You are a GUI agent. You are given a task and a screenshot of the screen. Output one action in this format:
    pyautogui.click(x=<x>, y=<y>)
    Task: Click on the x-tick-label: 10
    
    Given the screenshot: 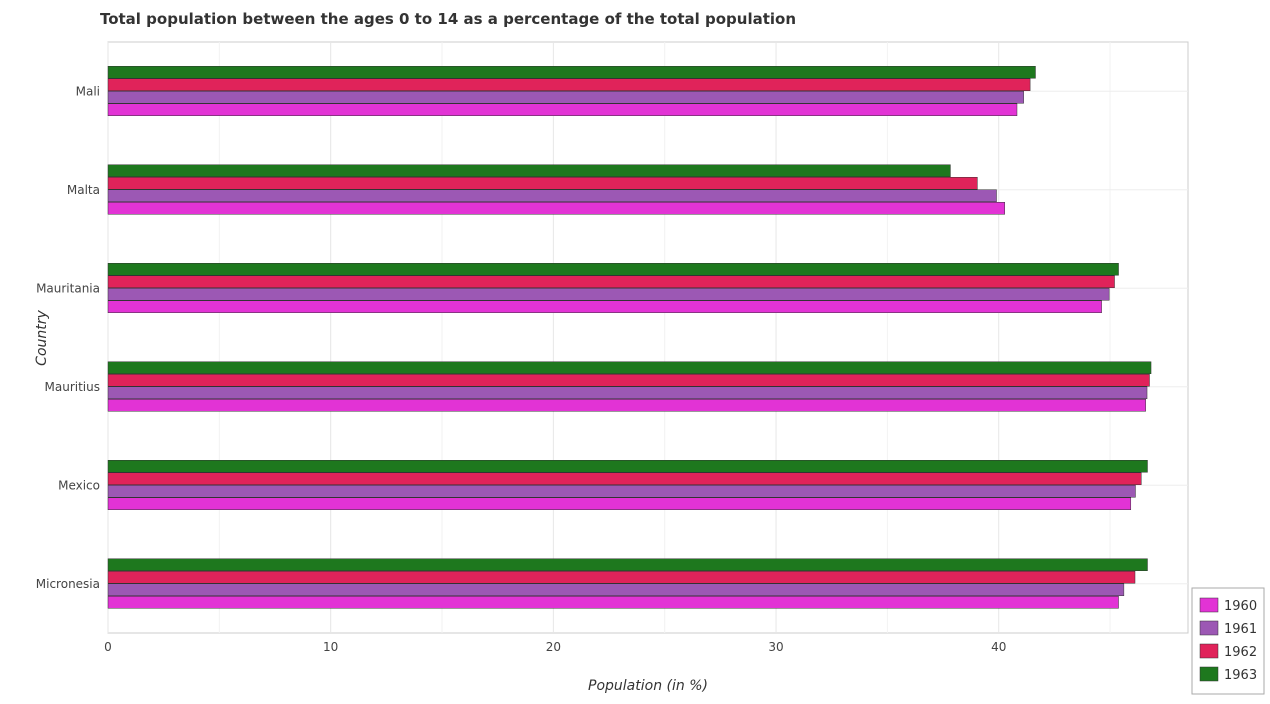 What is the action you would take?
    pyautogui.click(x=330, y=647)
    